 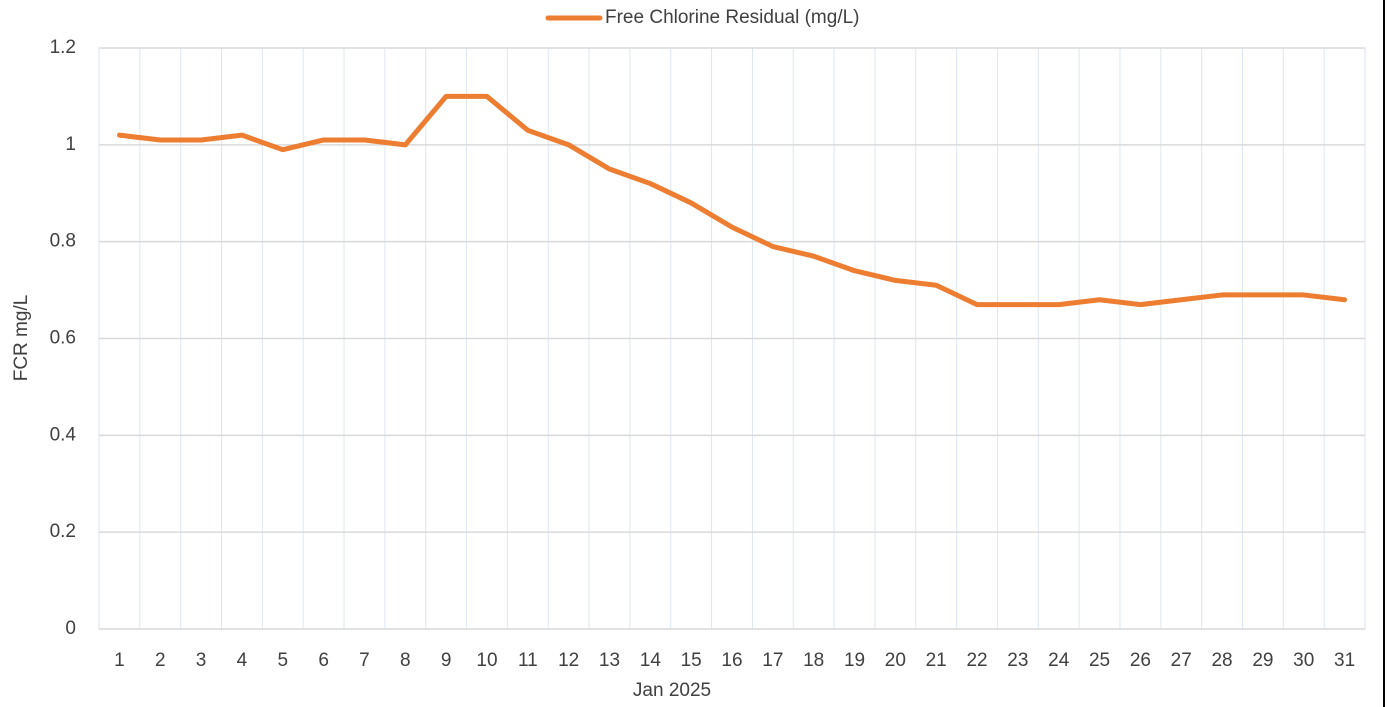 What do you see at coordinates (1344, 660) in the screenshot?
I see `x-tick-label: 31` at bounding box center [1344, 660].